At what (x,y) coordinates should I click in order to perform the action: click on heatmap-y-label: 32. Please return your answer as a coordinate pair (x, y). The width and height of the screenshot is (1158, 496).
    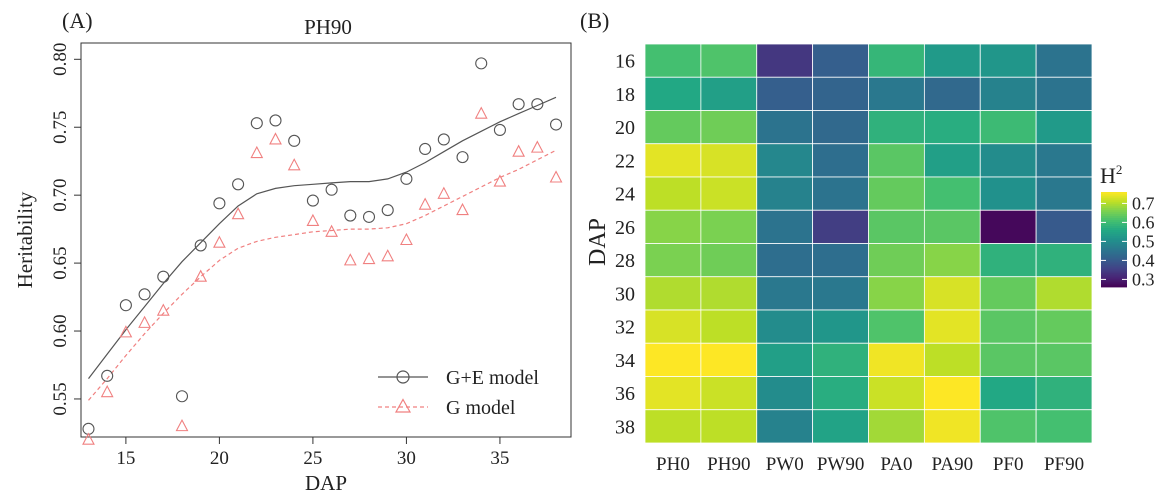
    Looking at the image, I should click on (625, 328).